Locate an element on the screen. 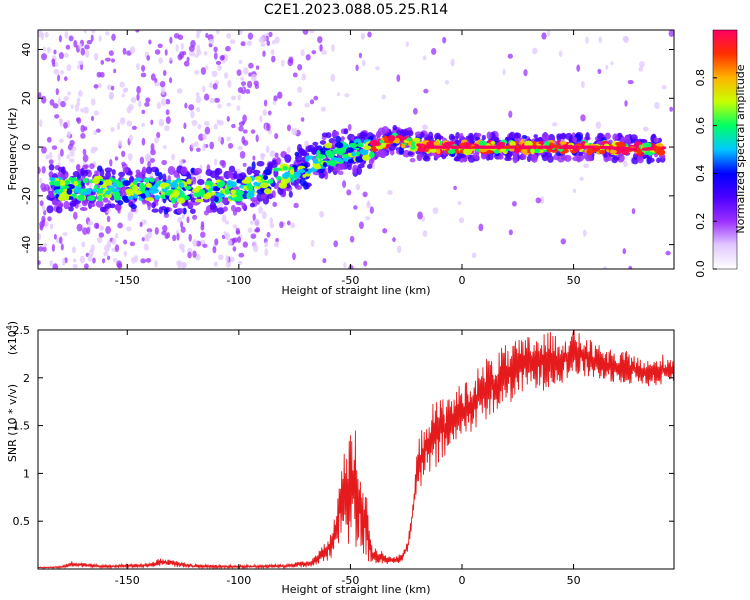 The height and width of the screenshot is (600, 750). x-tick-label: -150 is located at coordinates (127, 280).